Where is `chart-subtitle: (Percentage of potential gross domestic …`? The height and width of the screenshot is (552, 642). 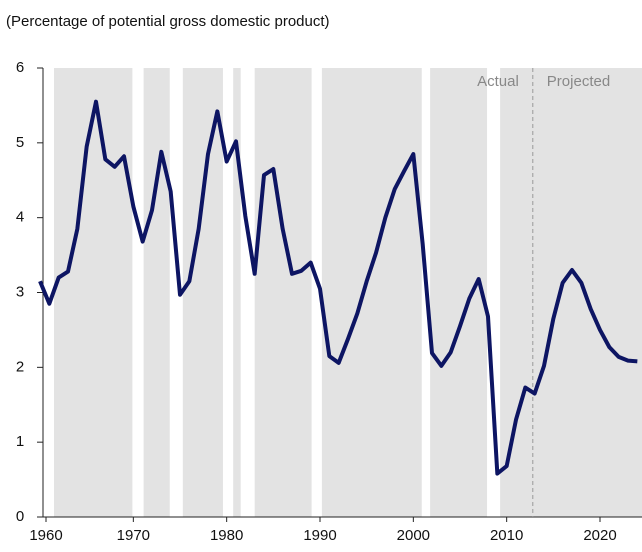 chart-subtitle: (Percentage of potential gross domestic … is located at coordinates (168, 21).